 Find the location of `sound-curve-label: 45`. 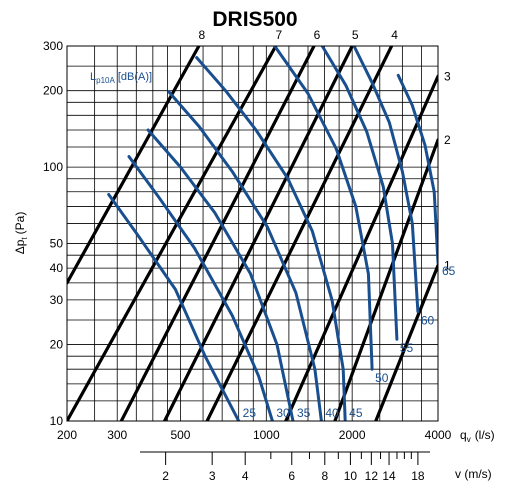

sound-curve-label: 45 is located at coordinates (356, 413).